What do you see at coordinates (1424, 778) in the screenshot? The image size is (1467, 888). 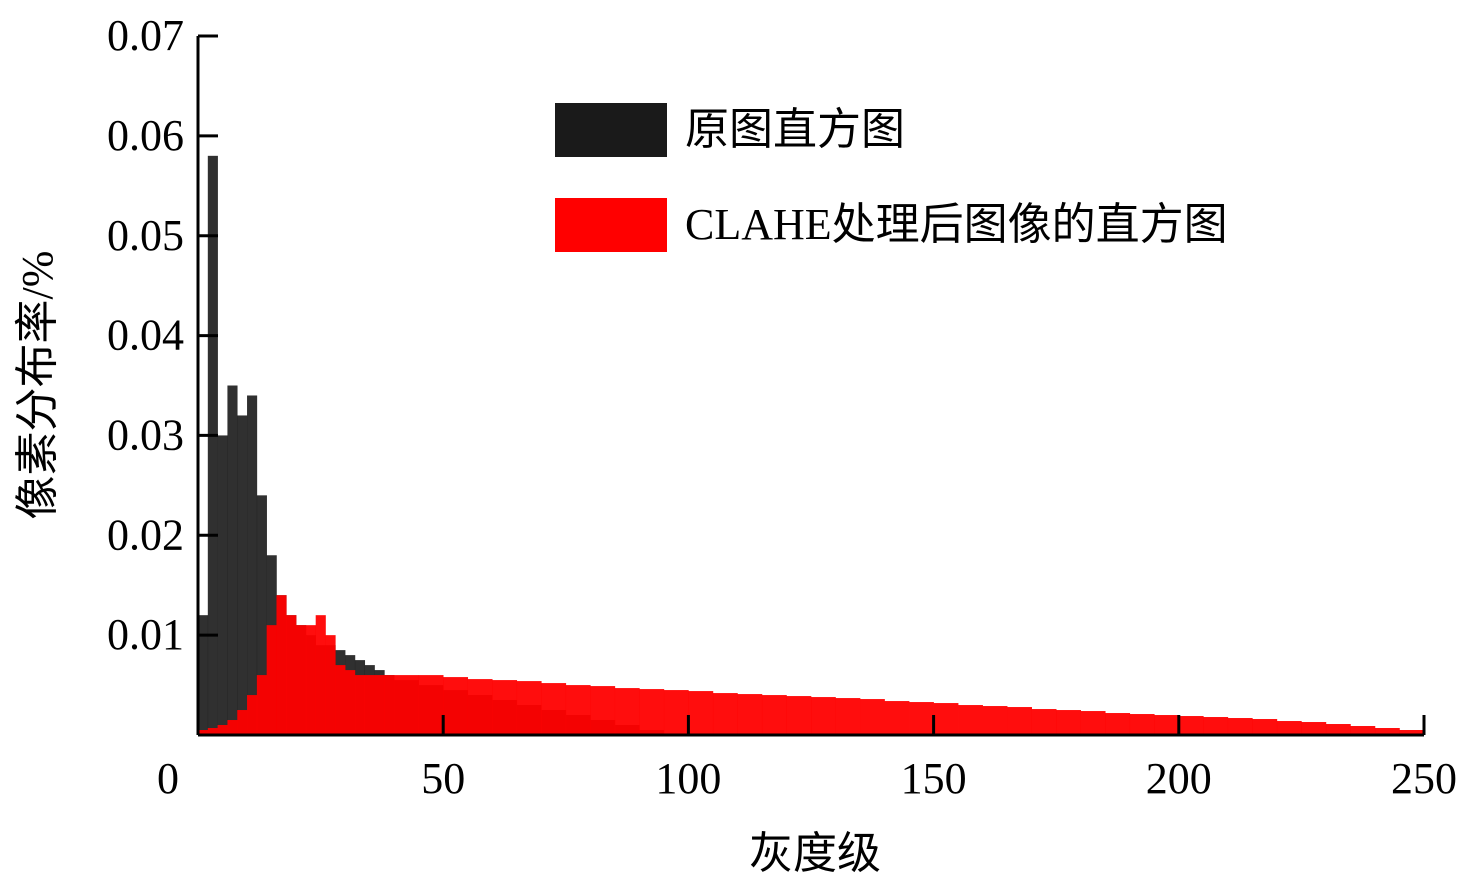 I see `x-tick-label: 250` at bounding box center [1424, 778].